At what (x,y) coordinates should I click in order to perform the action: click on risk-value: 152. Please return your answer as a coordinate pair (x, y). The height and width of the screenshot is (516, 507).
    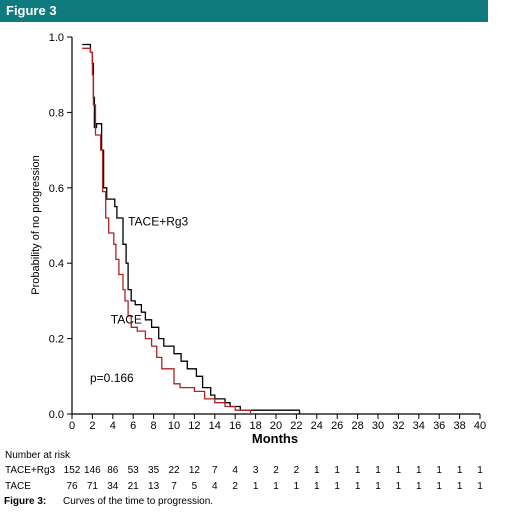
    Looking at the image, I should click on (72, 470).